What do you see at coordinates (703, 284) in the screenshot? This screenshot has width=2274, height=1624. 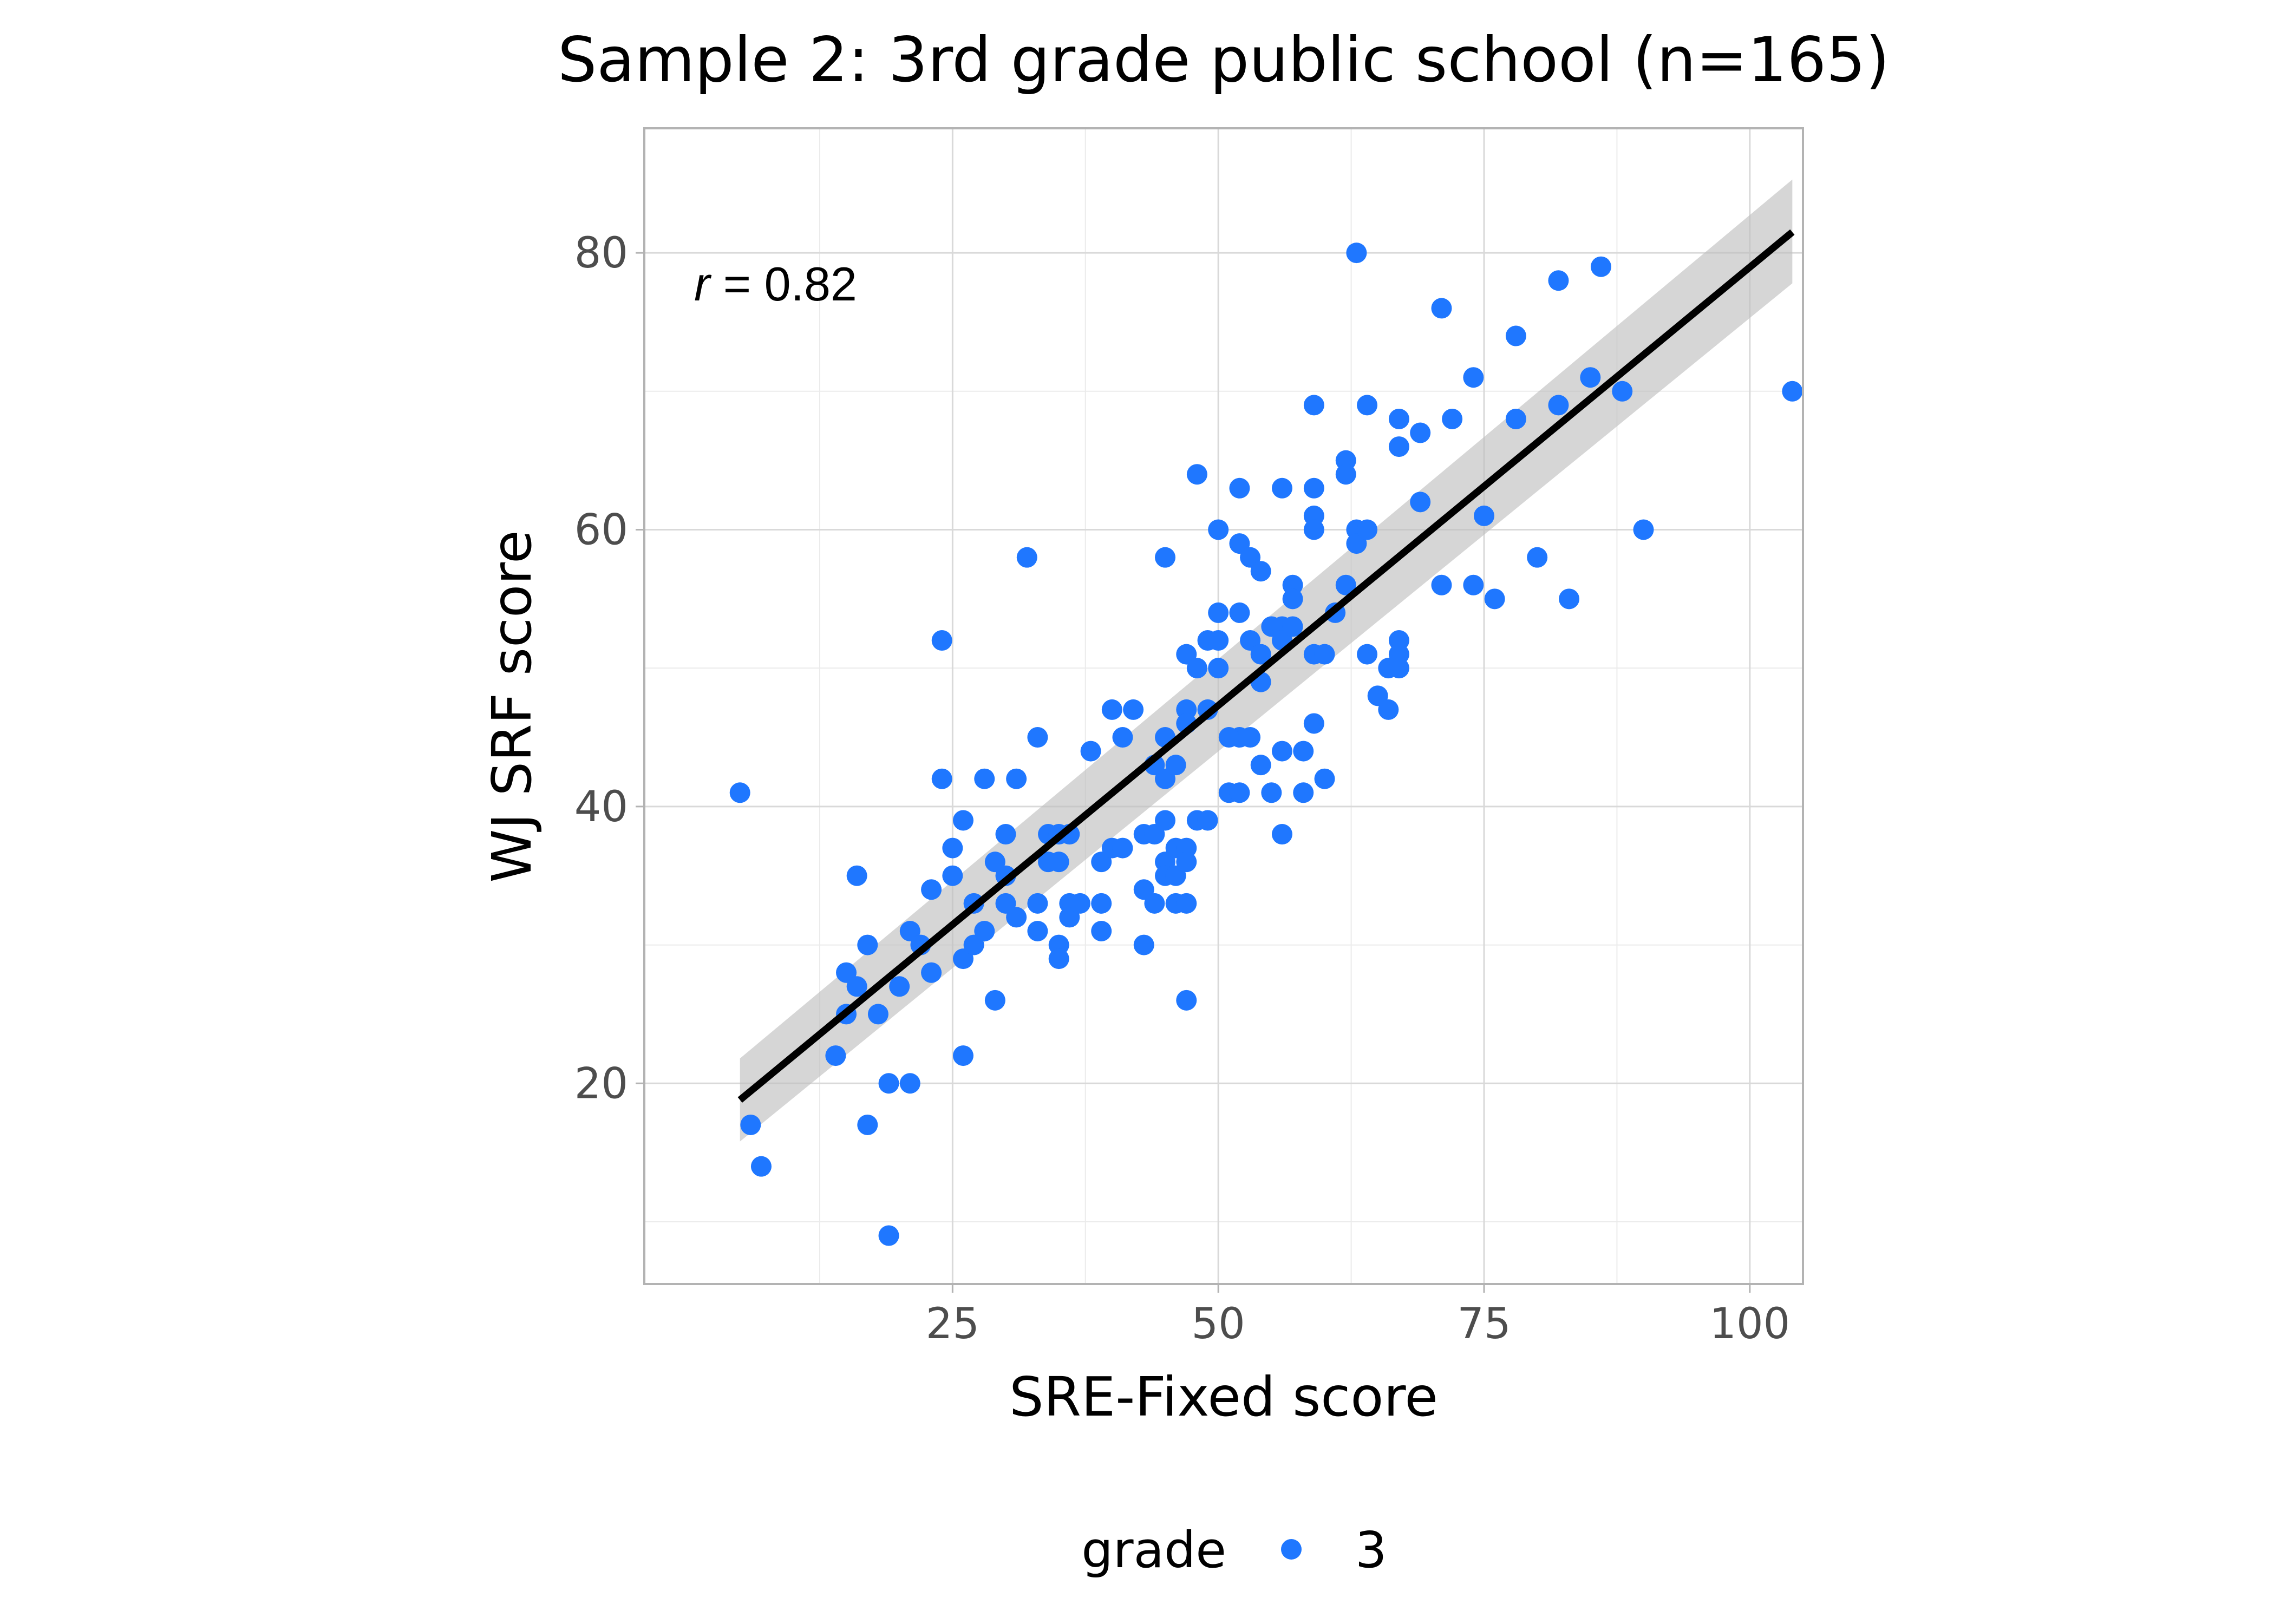 I see `correlation-symbol: r` at bounding box center [703, 284].